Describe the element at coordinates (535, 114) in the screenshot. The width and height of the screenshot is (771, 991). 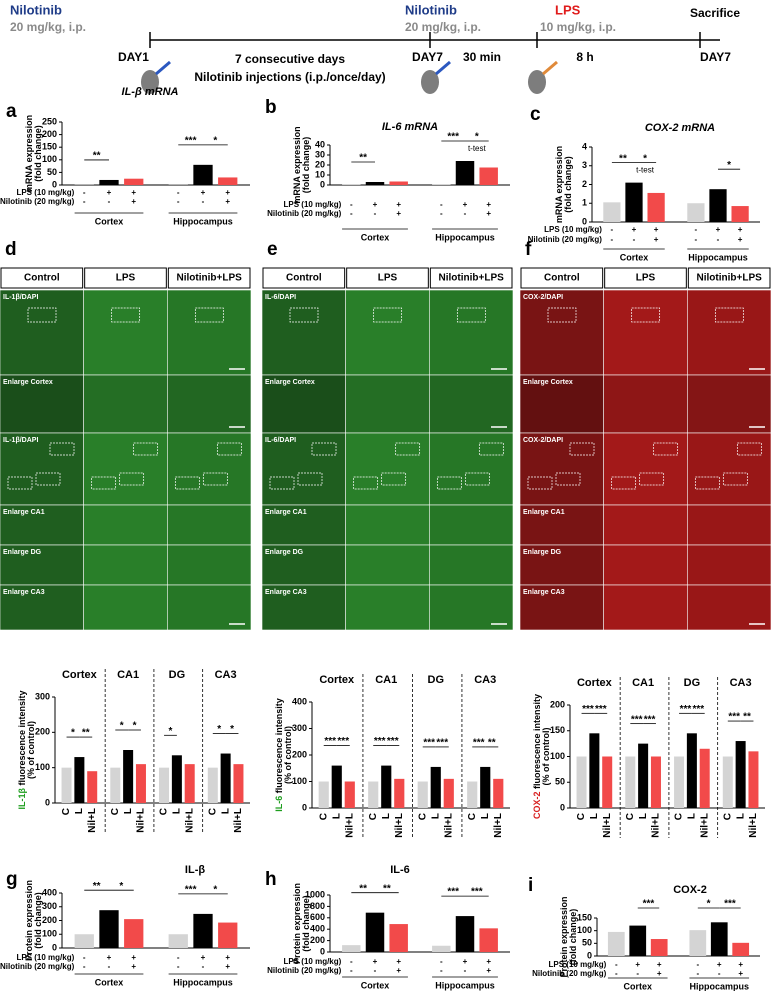
I see `panel-letter: c` at that location.